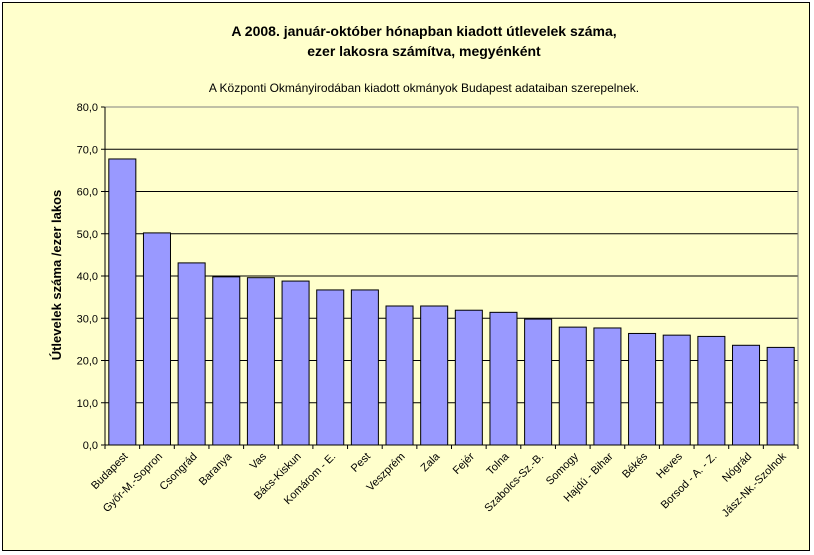  What do you see at coordinates (216, 469) in the screenshot?
I see `x-tick-label: Baranya` at bounding box center [216, 469].